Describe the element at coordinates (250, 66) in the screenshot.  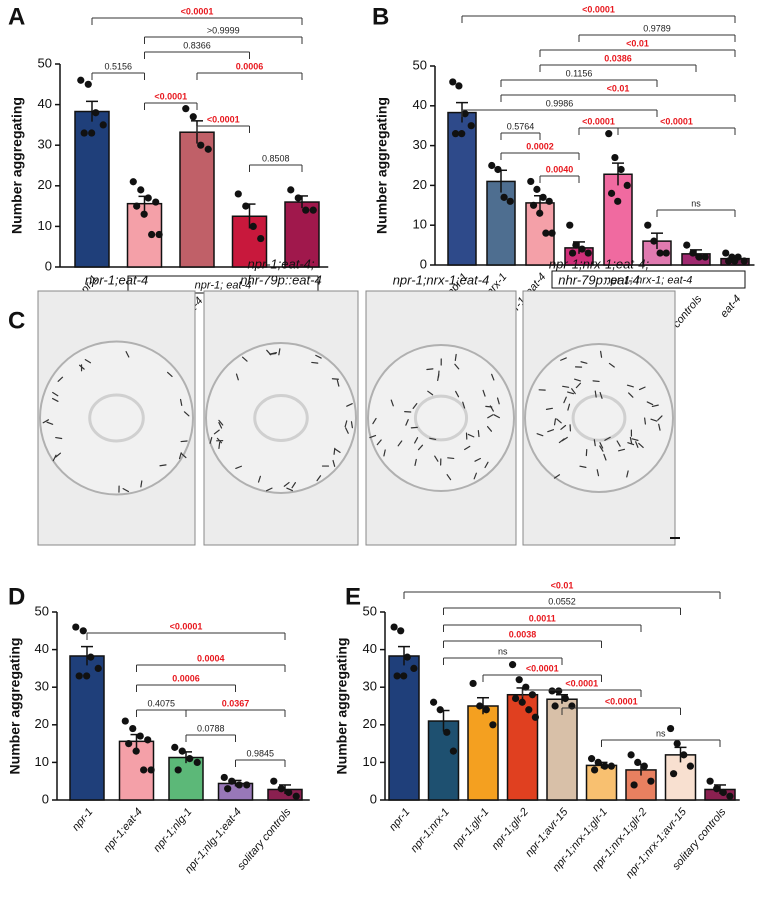
I see `p-value: 0.0006` at that location.